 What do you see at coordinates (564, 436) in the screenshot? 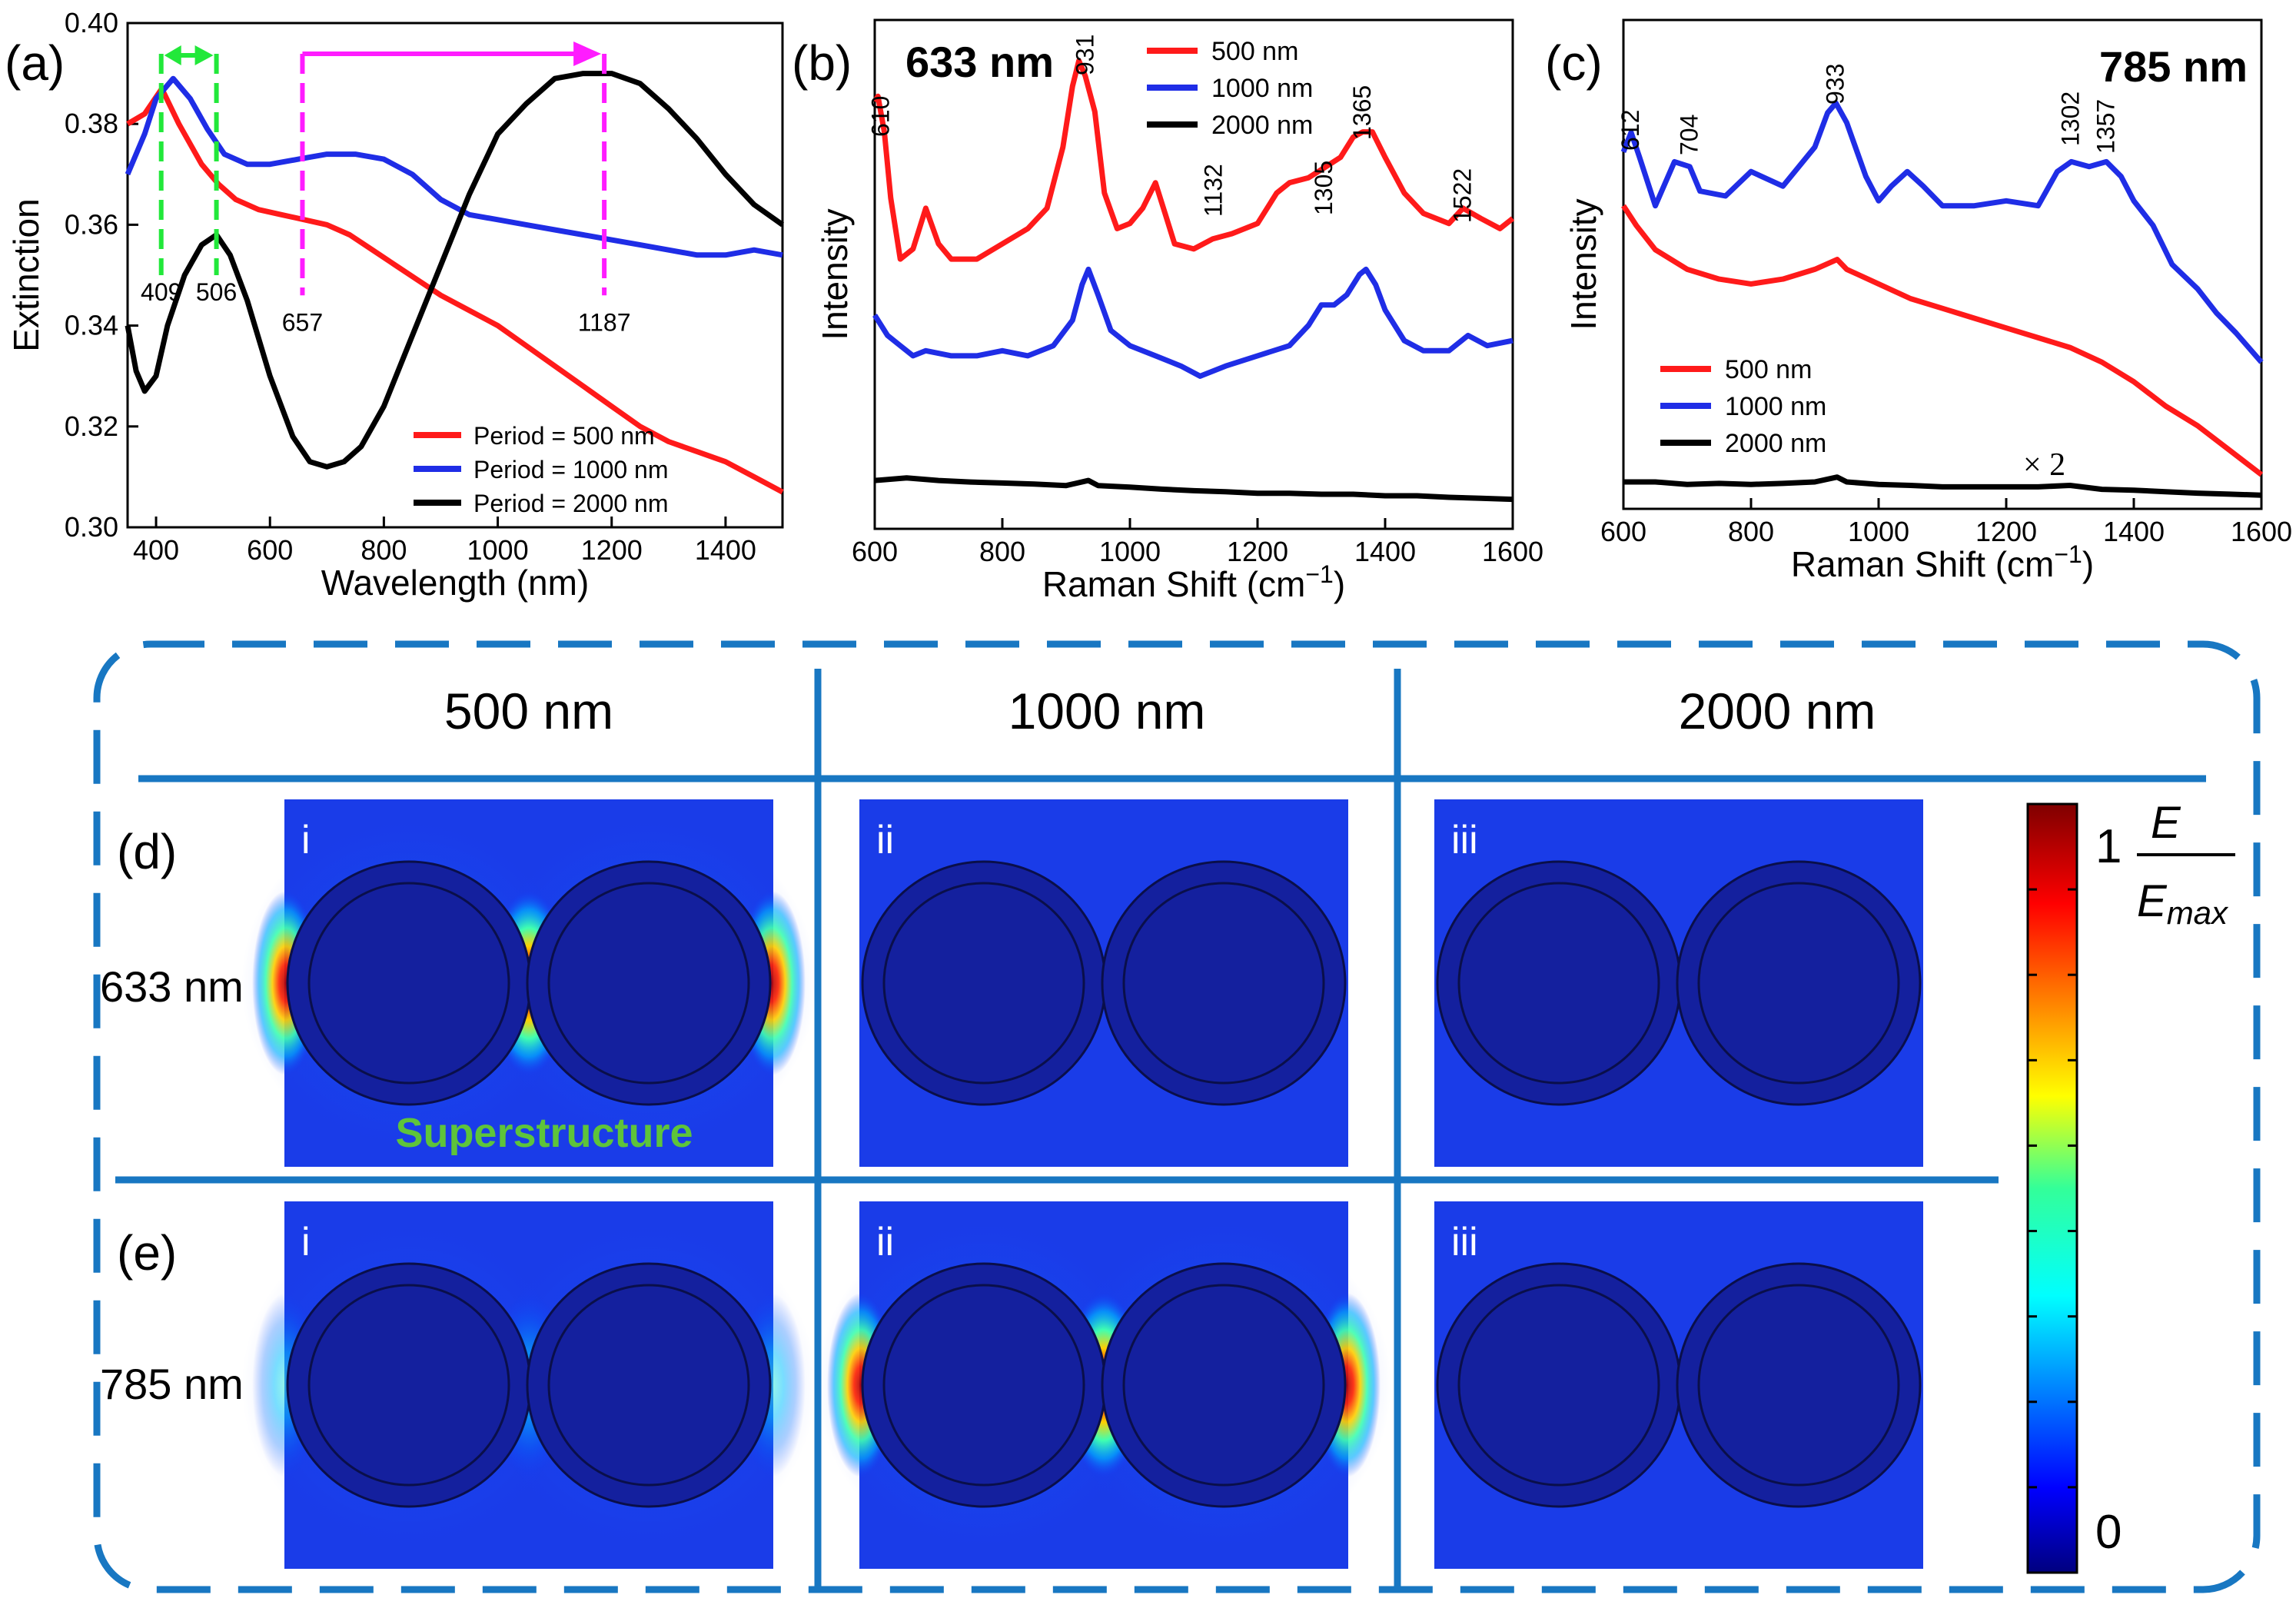
I see `a-legend-label: Period = 500 nm` at bounding box center [564, 436].